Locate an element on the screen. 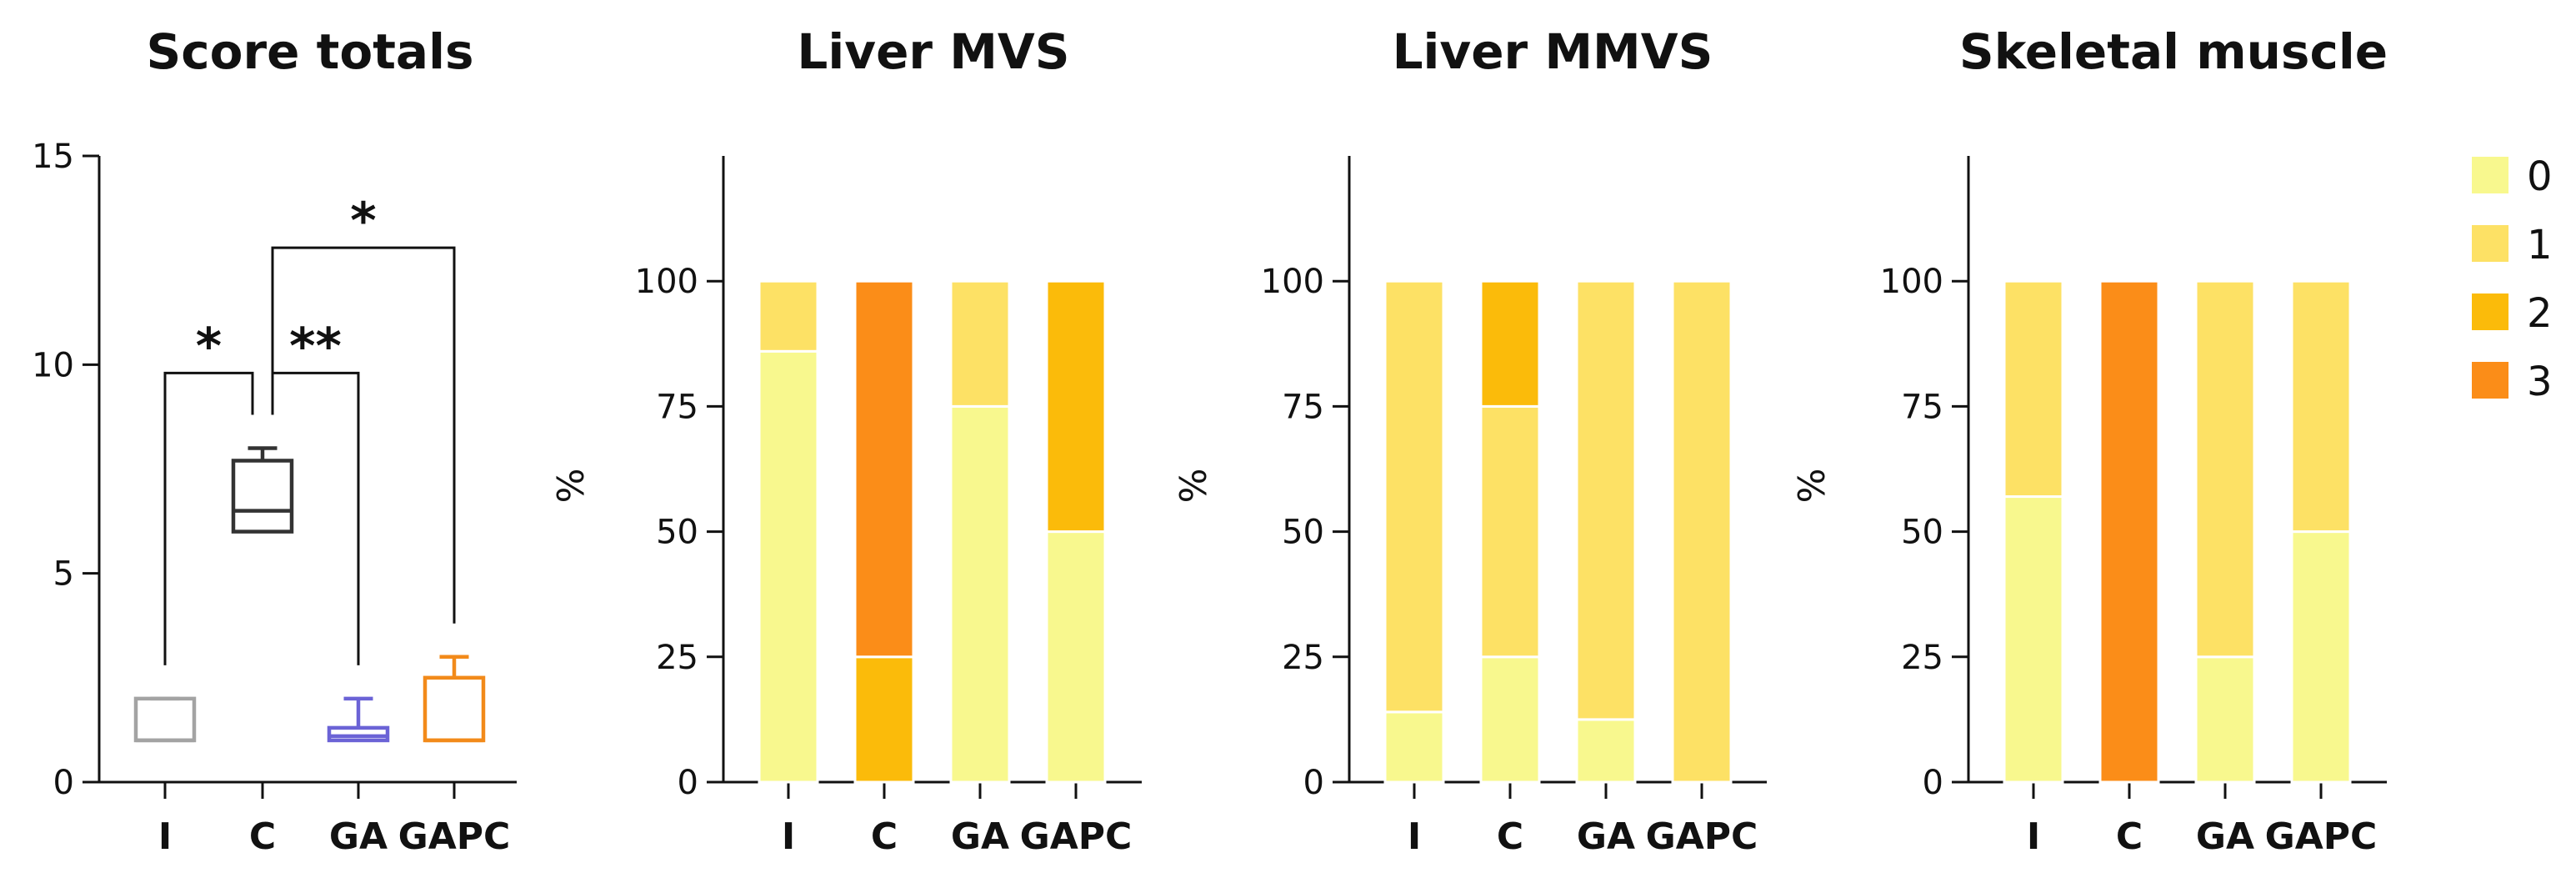 Image resolution: width=2576 pixels, height=893 pixels. panel-title: Skeletal muscle is located at coordinates (2173, 51).